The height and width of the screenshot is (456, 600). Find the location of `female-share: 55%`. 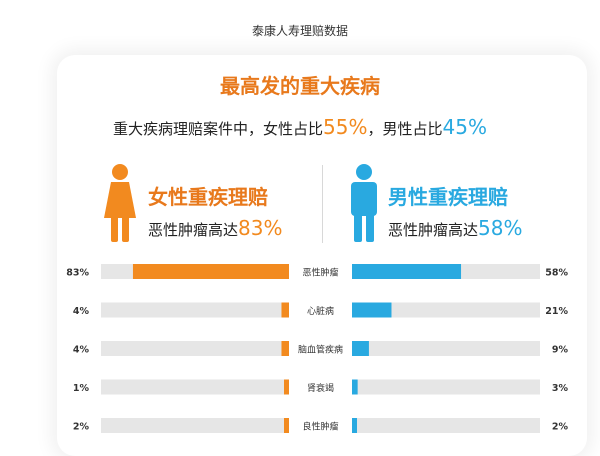

female-share: 55% is located at coordinates (345, 127).